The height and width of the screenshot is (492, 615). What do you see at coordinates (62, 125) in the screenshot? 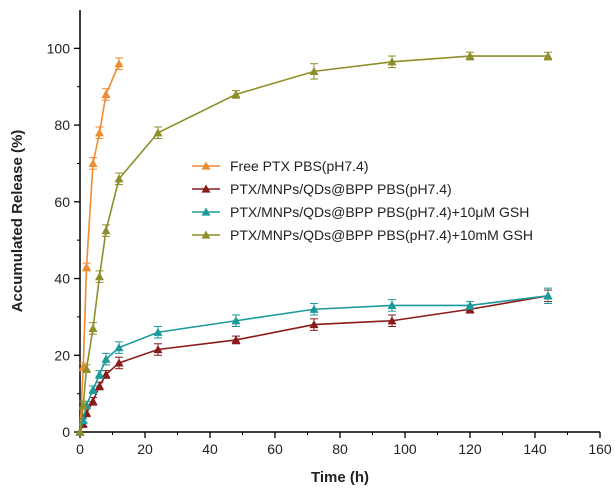
I see `y-tick-label: 80` at bounding box center [62, 125].